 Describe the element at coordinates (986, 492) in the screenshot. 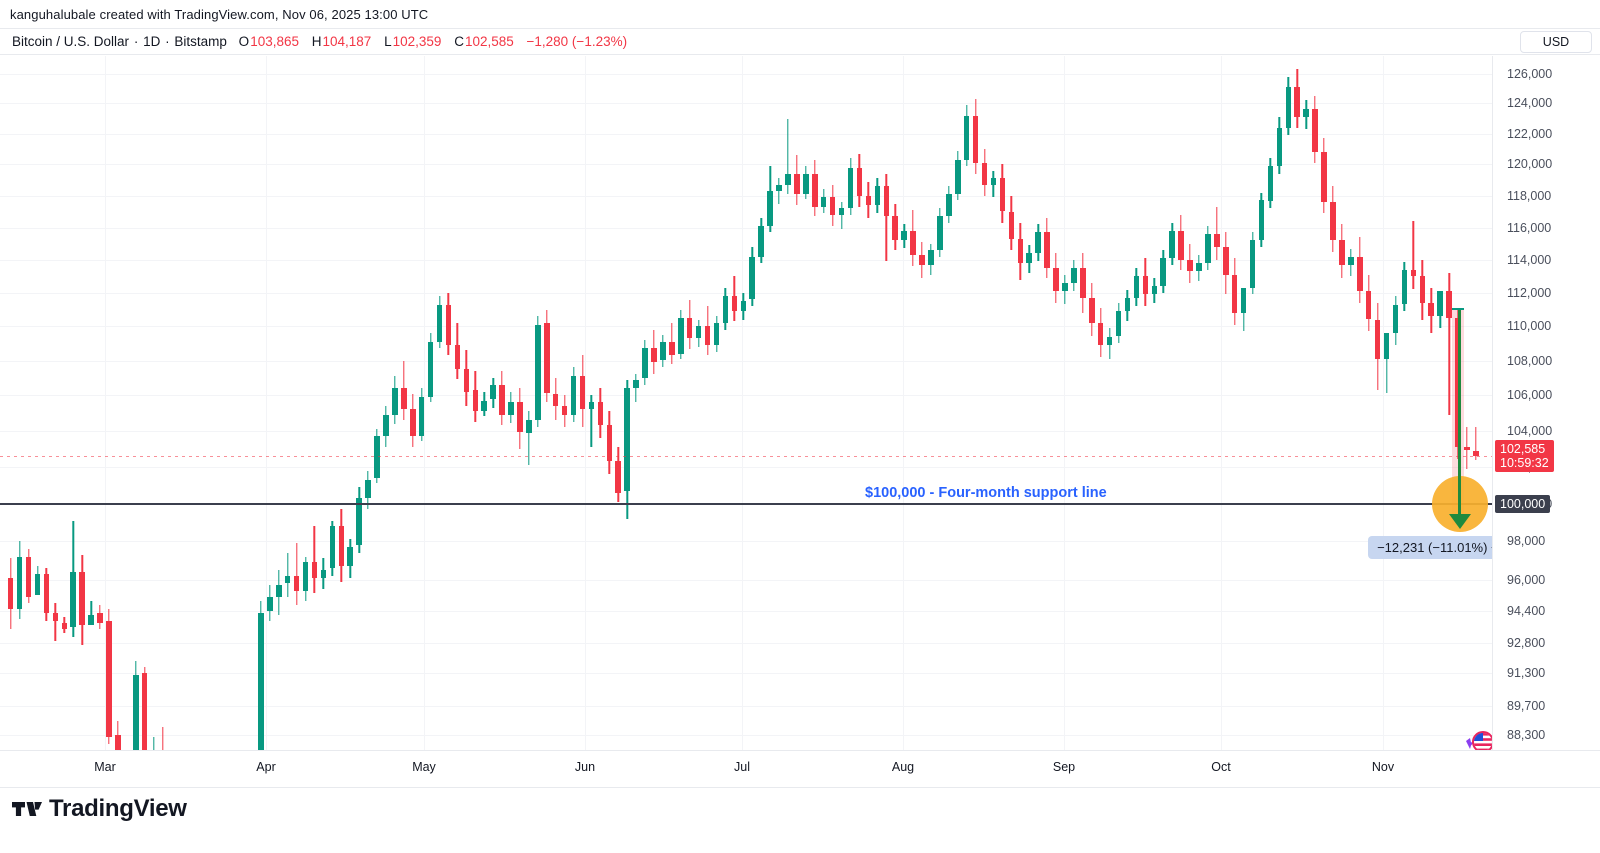

I see `support-line-label: $100,000 - Four-month support line` at that location.